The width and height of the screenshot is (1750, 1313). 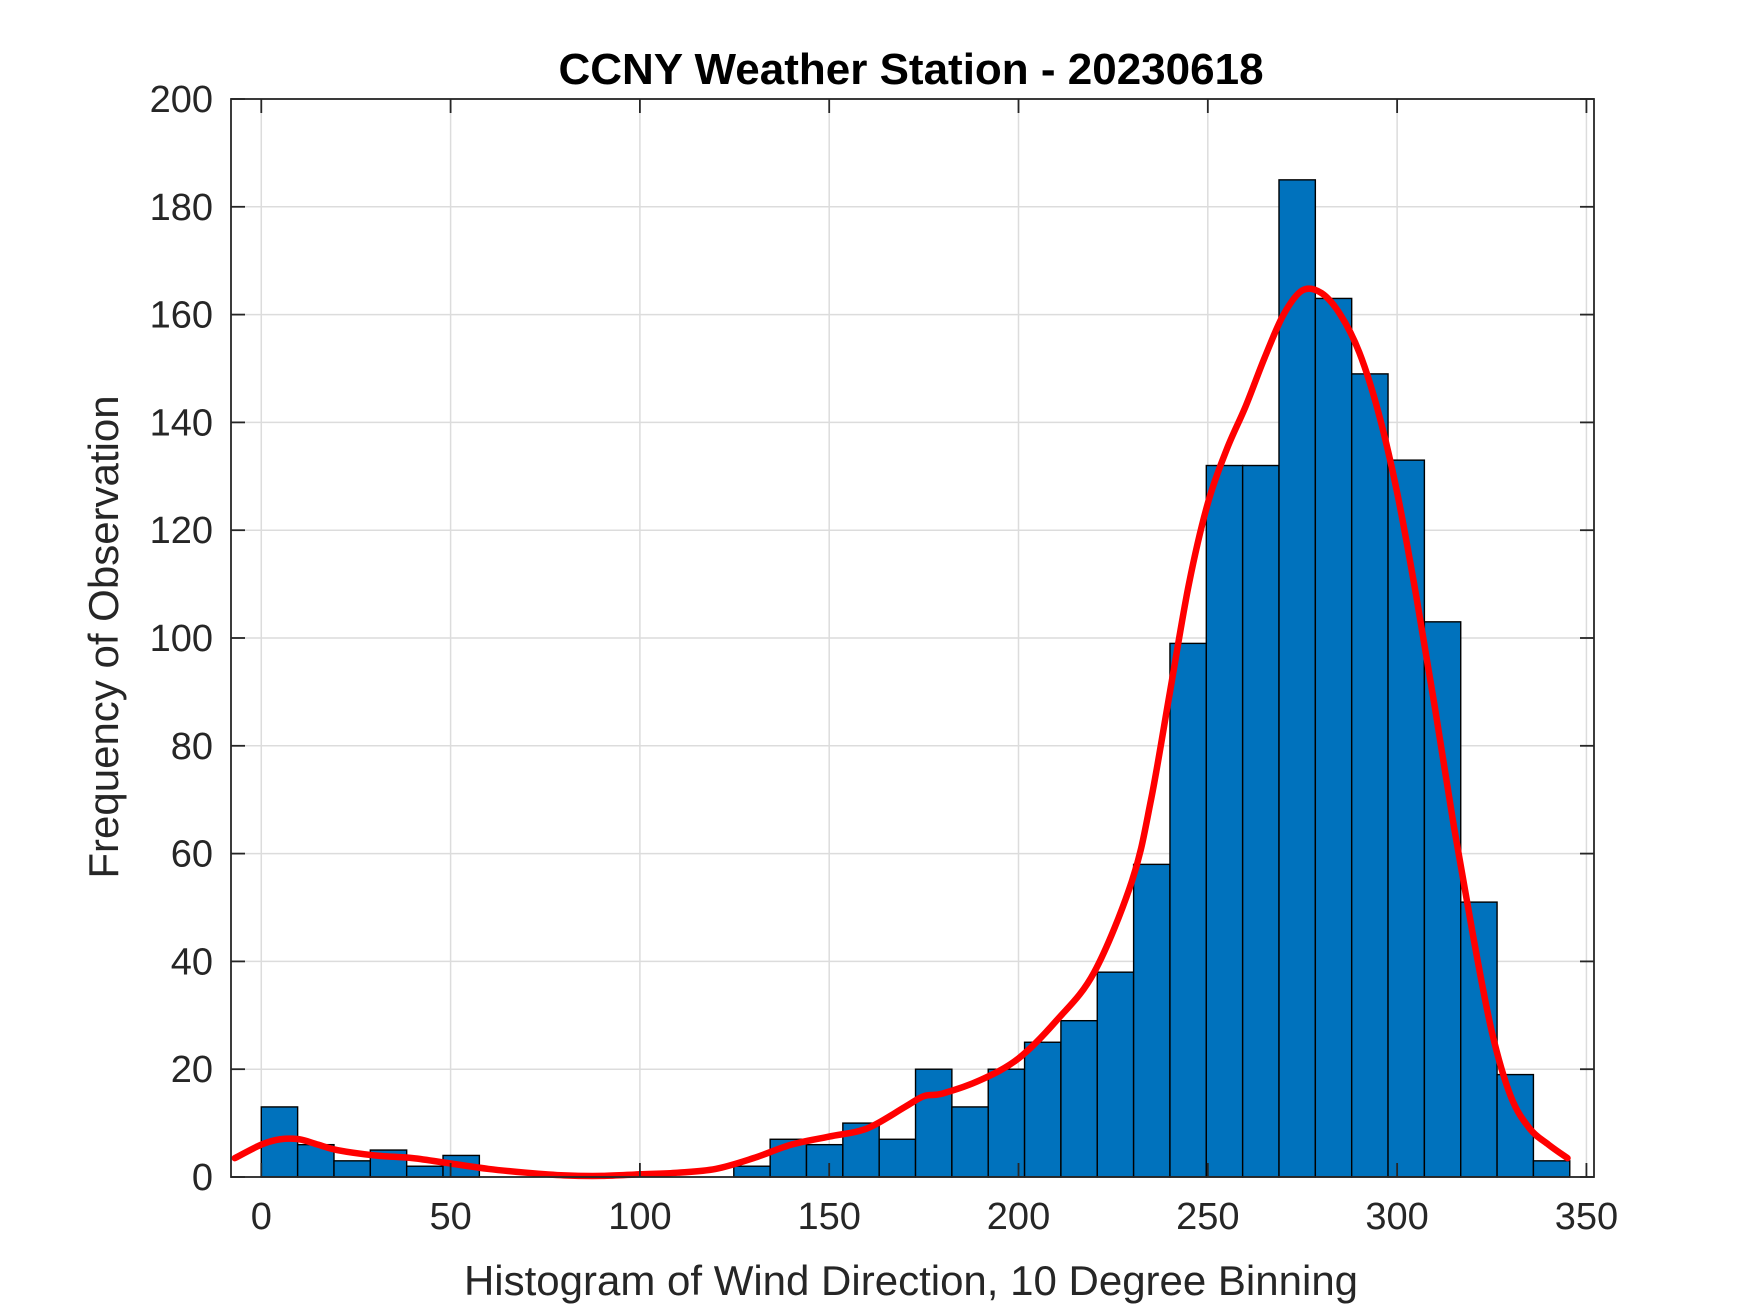 I want to click on y-tick-label: 100, so click(x=181, y=639).